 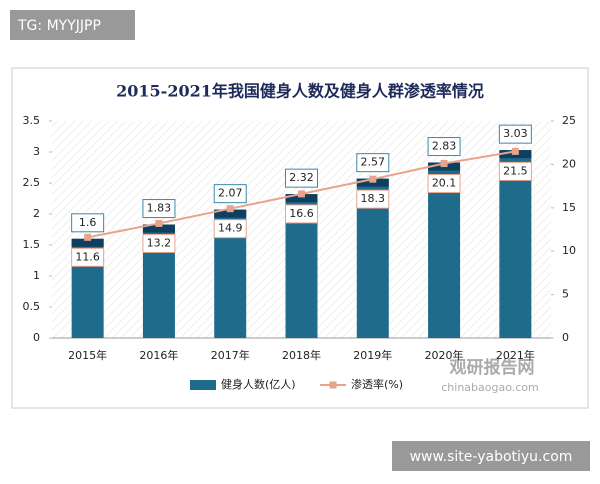 What do you see at coordinates (377, 384) in the screenshot?
I see `legend-label: 渗透率(%)` at bounding box center [377, 384].